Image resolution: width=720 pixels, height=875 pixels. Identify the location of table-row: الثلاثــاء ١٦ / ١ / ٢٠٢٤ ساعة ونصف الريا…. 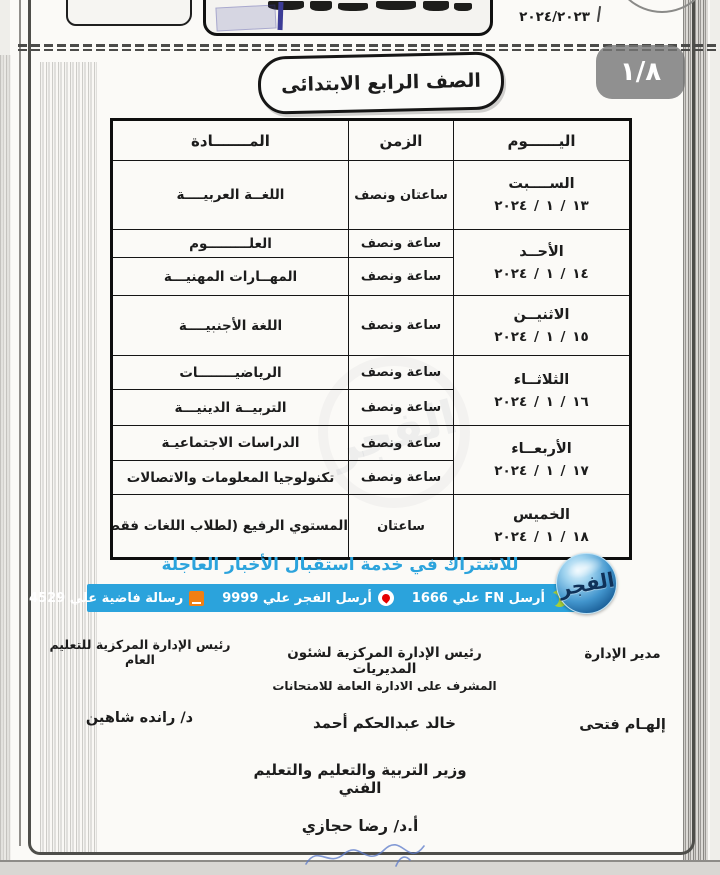
(371, 390).